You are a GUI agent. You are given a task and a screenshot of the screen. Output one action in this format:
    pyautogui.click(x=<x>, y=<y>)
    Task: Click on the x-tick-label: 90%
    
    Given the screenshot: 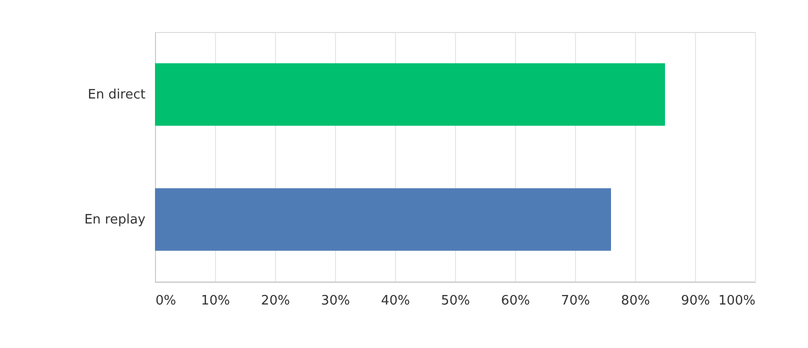 What is the action you would take?
    pyautogui.click(x=695, y=301)
    